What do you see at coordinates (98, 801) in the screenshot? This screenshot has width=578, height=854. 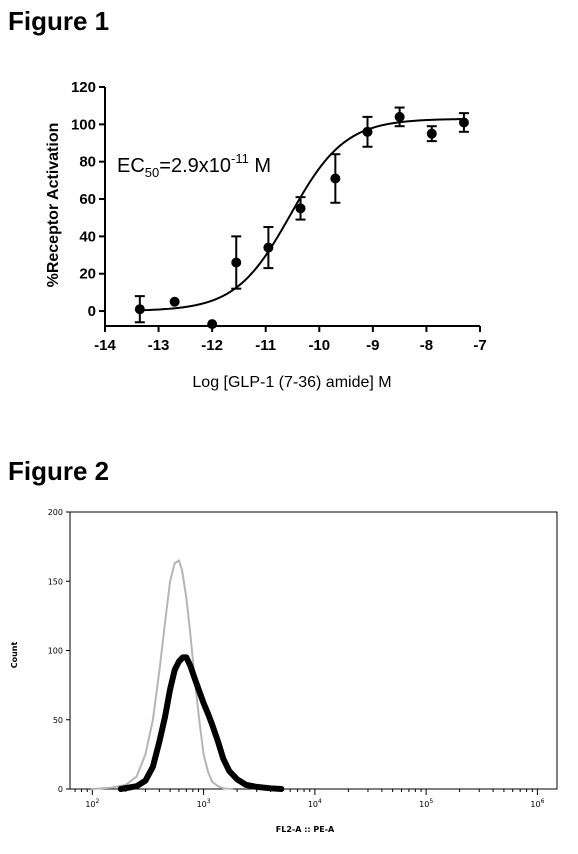 I see `x-tick-exponent: 2` at bounding box center [98, 801].